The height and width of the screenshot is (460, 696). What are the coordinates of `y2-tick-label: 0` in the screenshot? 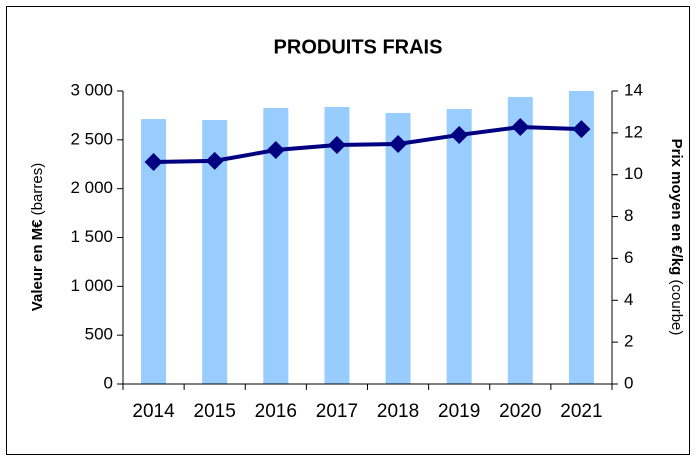 It's located at (628, 382).